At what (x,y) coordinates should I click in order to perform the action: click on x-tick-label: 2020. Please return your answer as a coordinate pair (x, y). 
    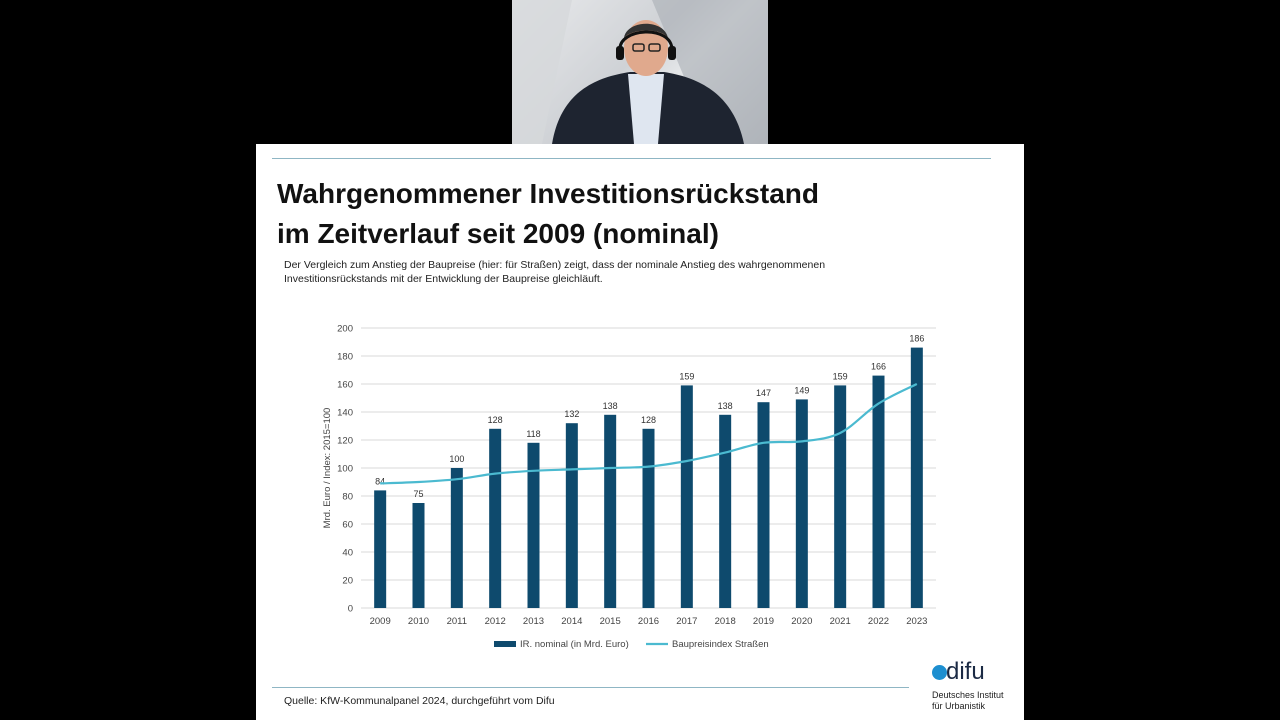
    Looking at the image, I should click on (801, 621).